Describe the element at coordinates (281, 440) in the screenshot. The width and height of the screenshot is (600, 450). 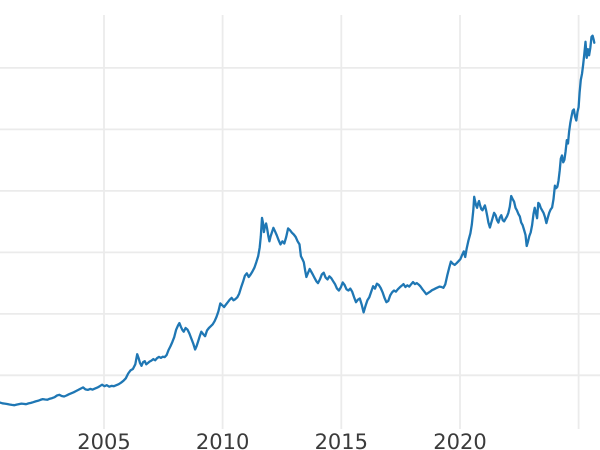
I see `x-axis-tick-labels: 2005 2010 2015 2020` at that location.